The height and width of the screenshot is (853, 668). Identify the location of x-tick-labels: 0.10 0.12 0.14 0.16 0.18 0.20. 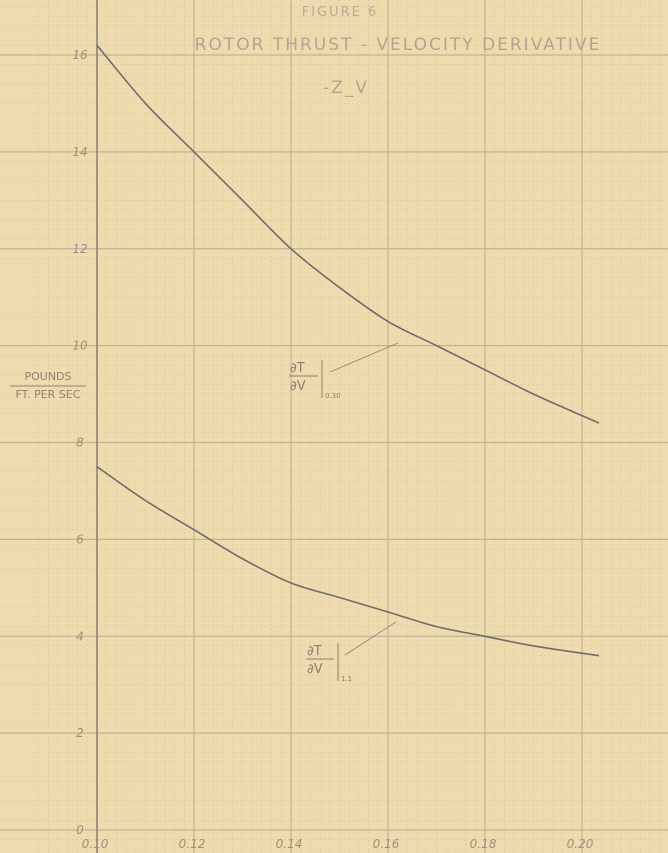
(338, 844).